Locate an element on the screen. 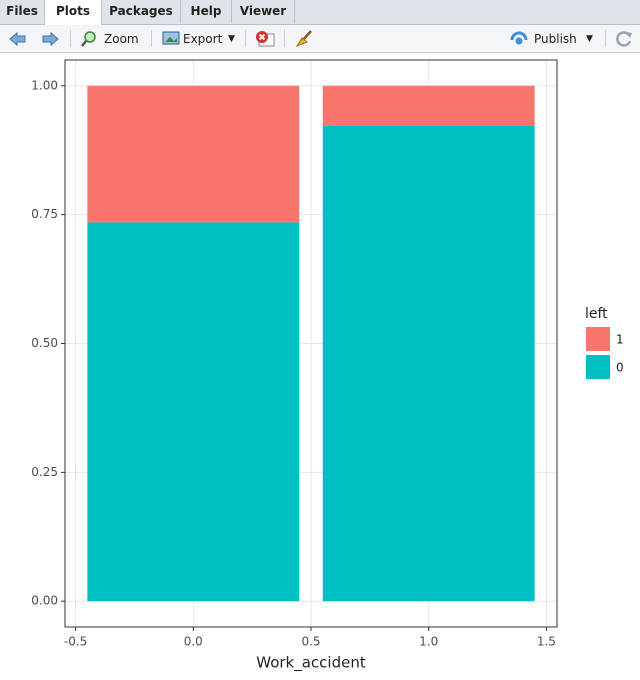 This screenshot has height=680, width=640. y-tick-label: 0.50 is located at coordinates (44, 343).